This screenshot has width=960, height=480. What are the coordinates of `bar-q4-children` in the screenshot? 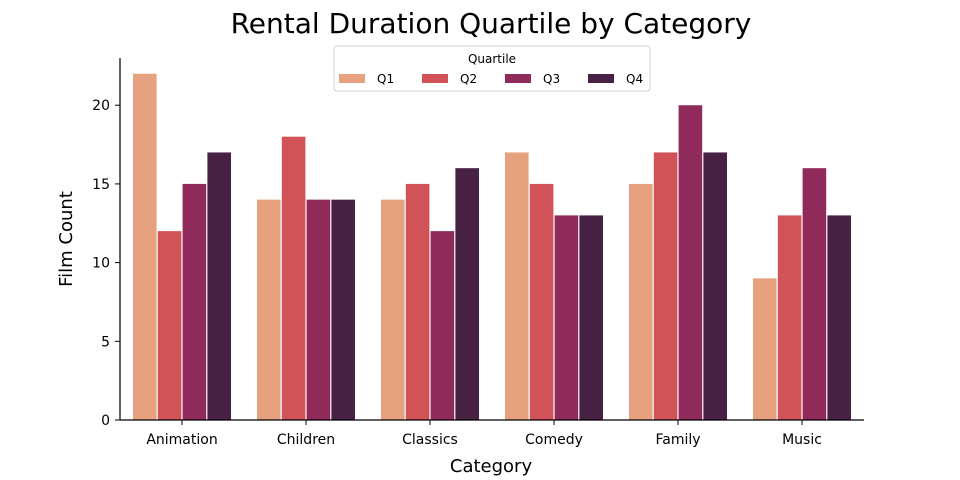 It's located at (343, 309).